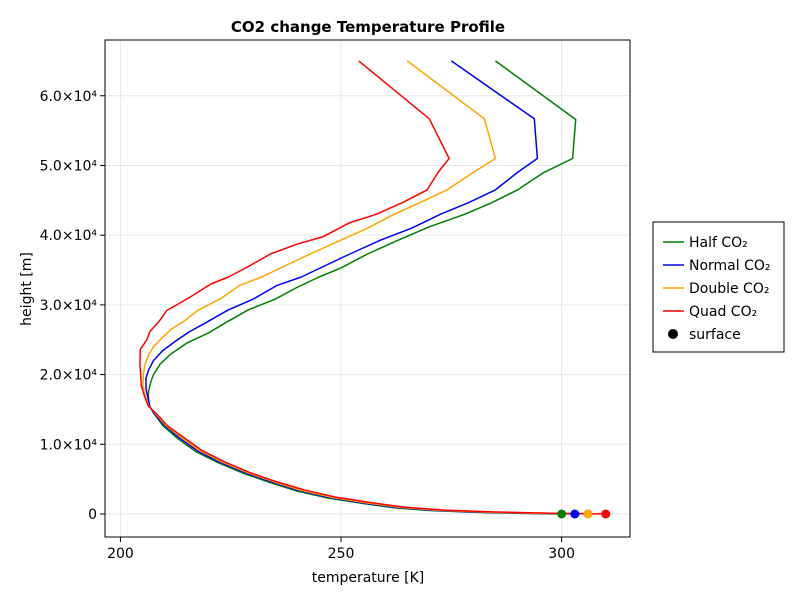  Describe the element at coordinates (715, 335) in the screenshot. I see `legend-label: surface` at that location.